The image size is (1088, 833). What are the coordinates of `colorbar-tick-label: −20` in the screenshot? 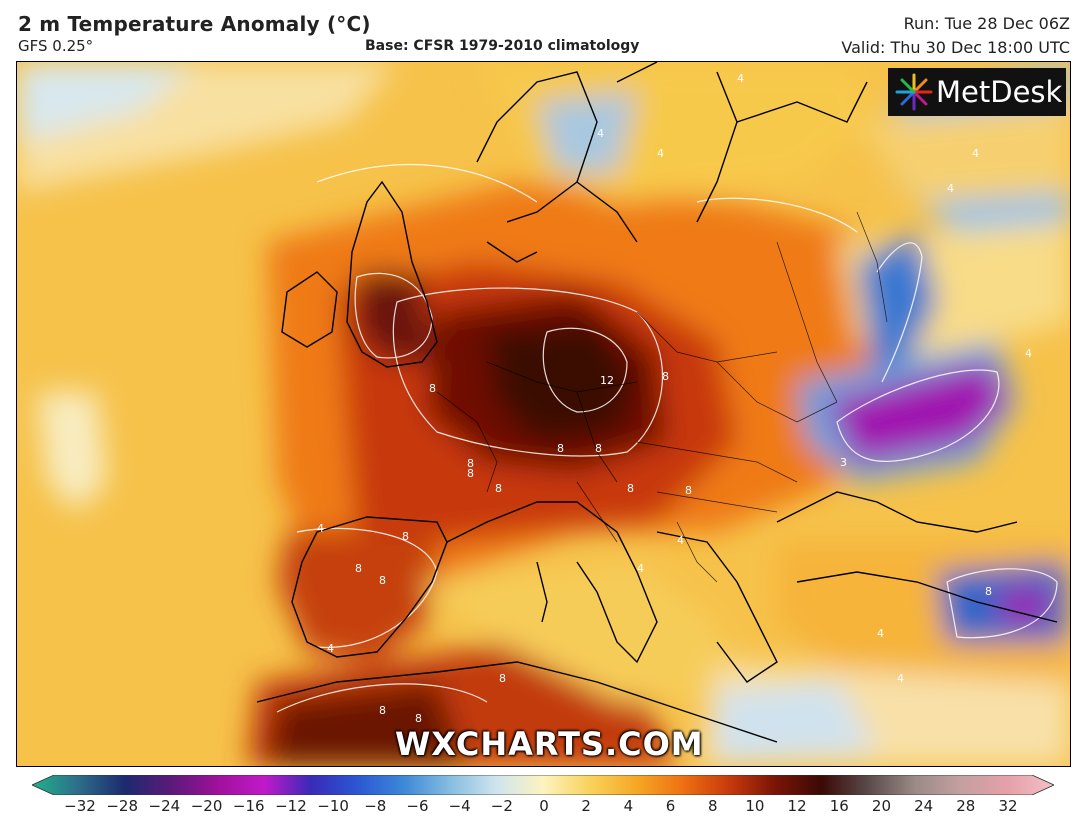 It's located at (206, 806).